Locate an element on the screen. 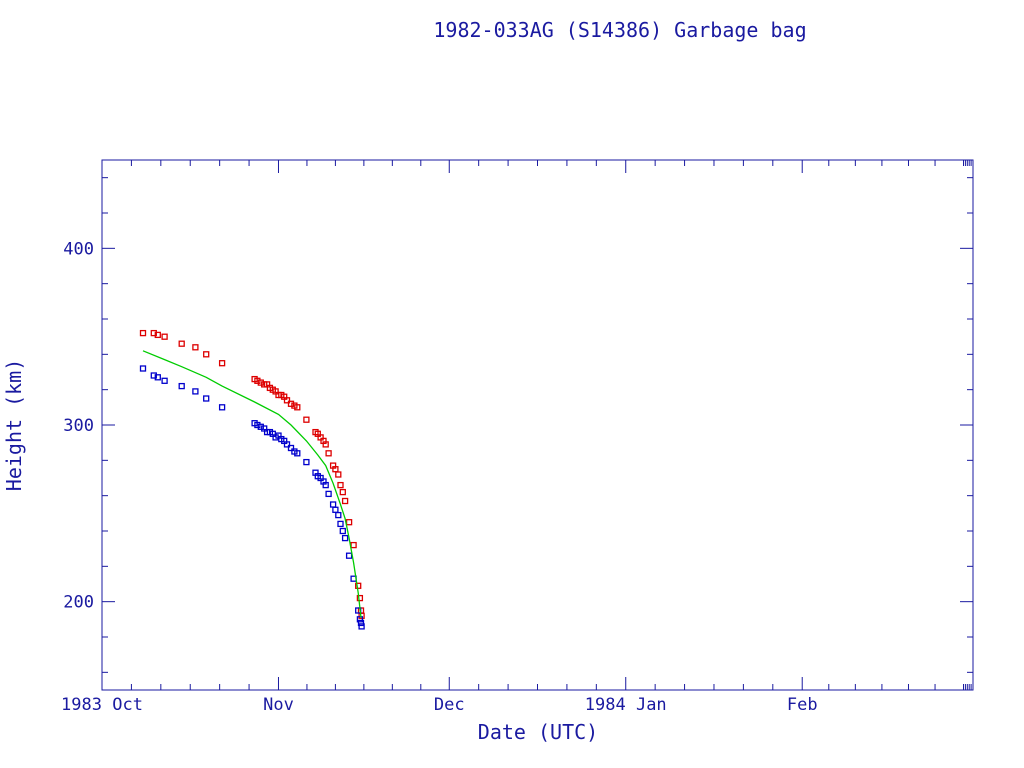 This screenshot has height=768, width=1024. series-layer is located at coordinates (252, 479).